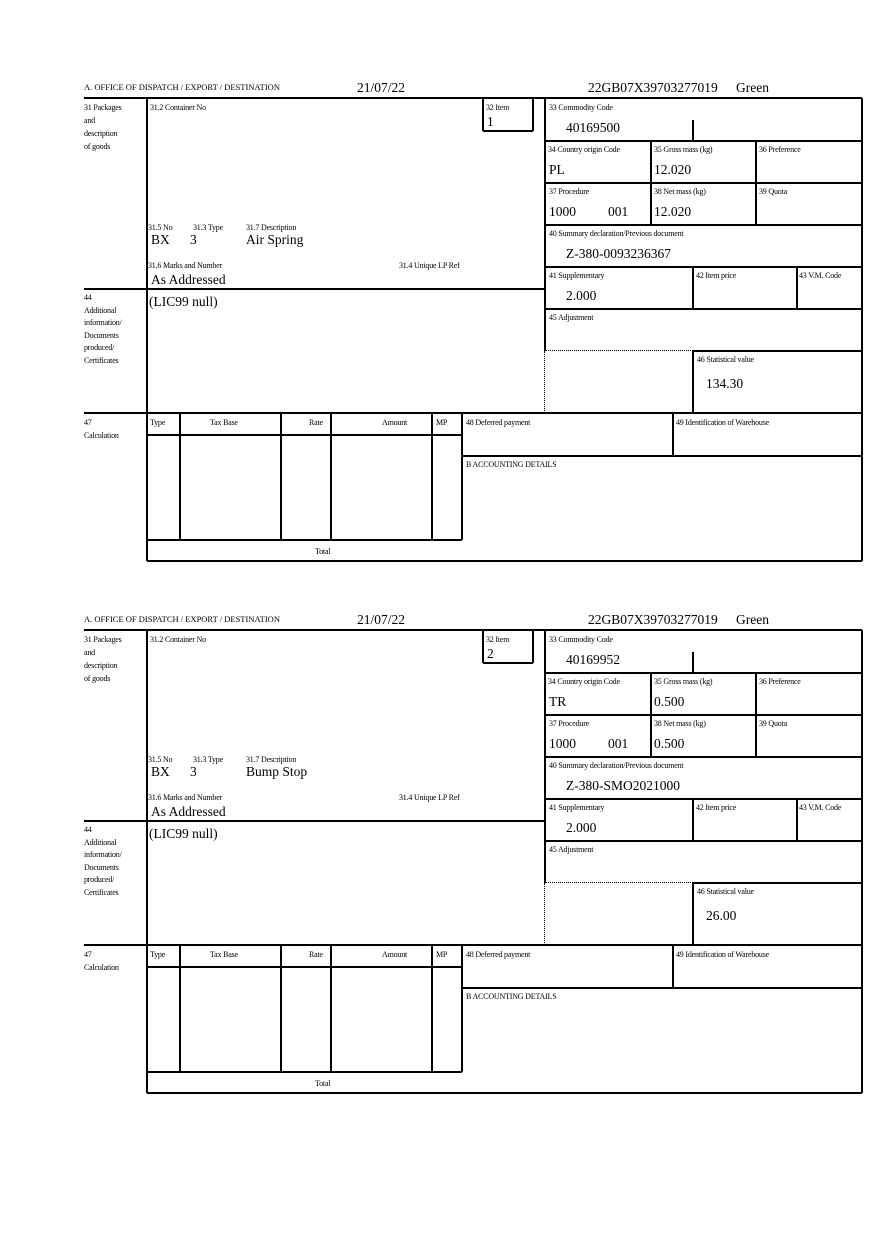 The image size is (882, 1250). What do you see at coordinates (577, 807) in the screenshot?
I see `supplementary-label: 41 Supplementary` at bounding box center [577, 807].